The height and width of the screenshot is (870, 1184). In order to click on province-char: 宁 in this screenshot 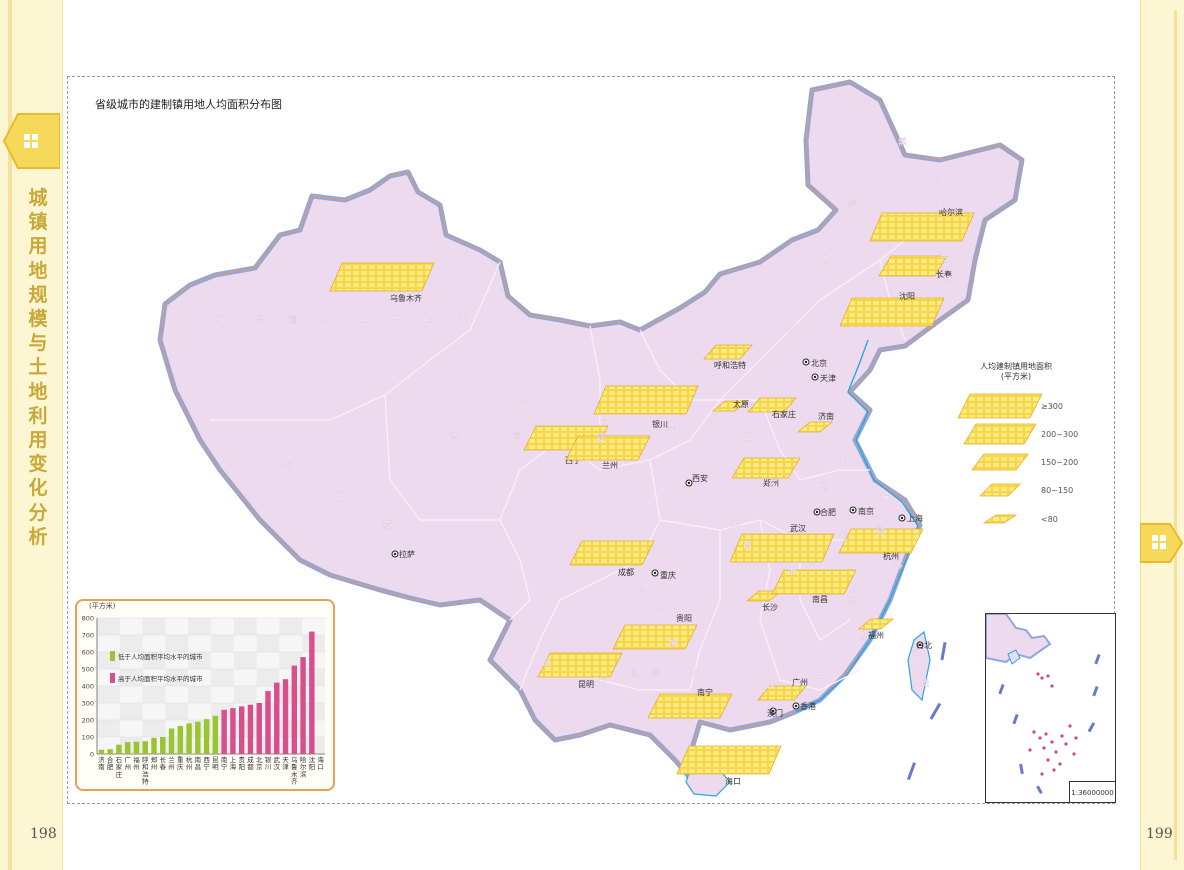, I will do `click(604, 422)`.